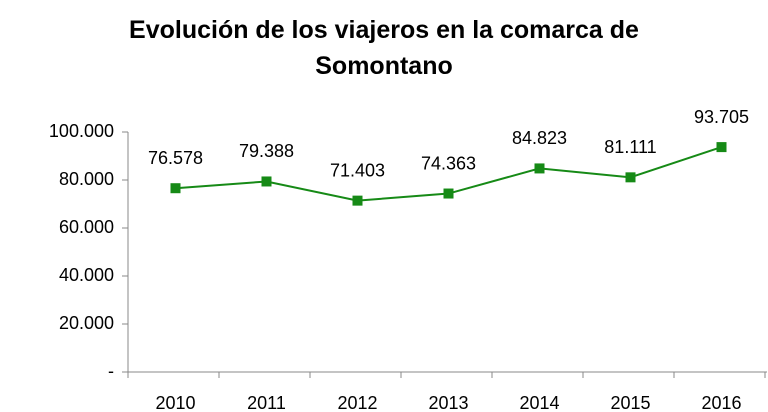  Describe the element at coordinates (539, 402) in the screenshot. I see `x-tick-label: 2014` at that location.